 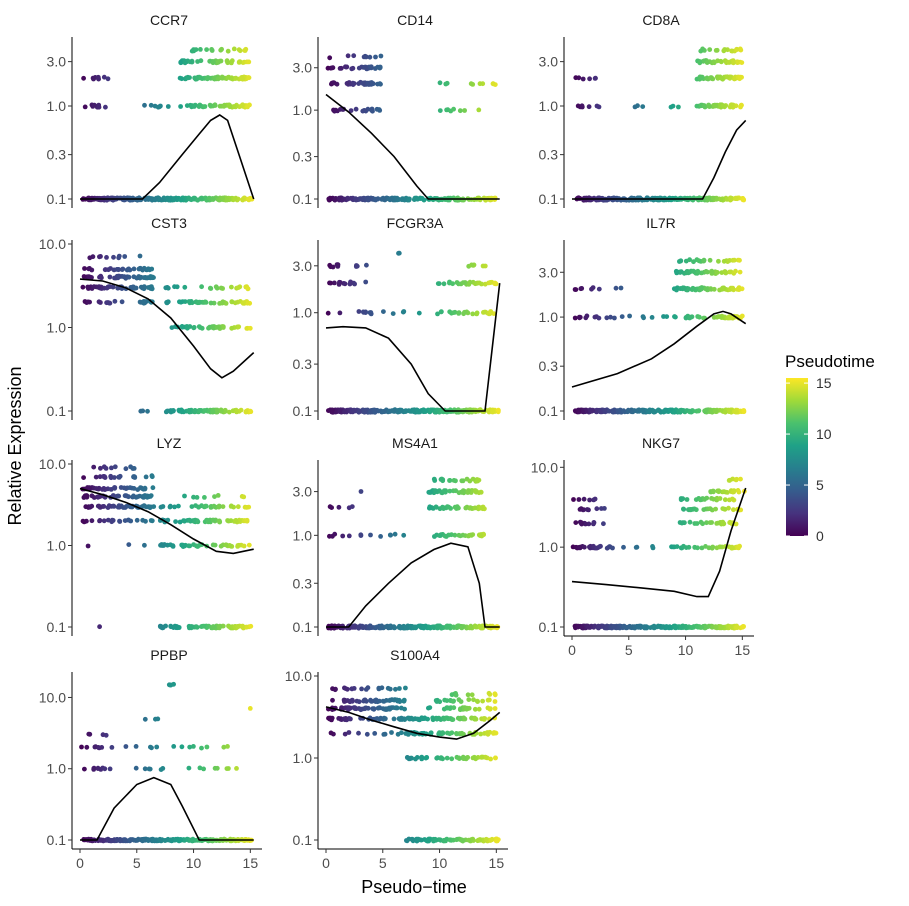 I want to click on y-tick-label: 3.0, so click(x=549, y=62).